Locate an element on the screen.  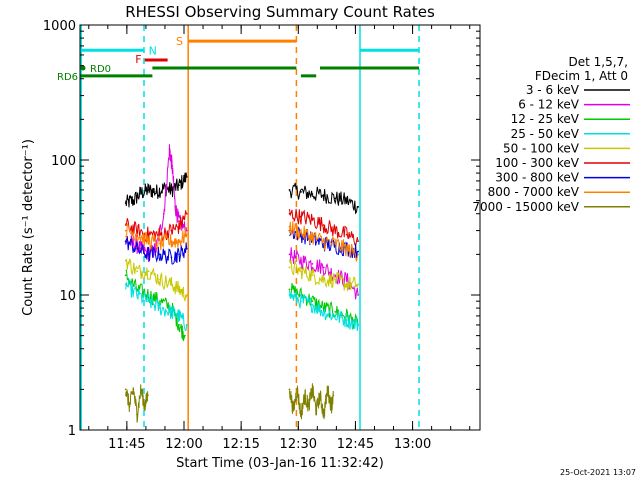
legend-header-line-2: FDecim 1, Att 0 is located at coordinates (581, 76).